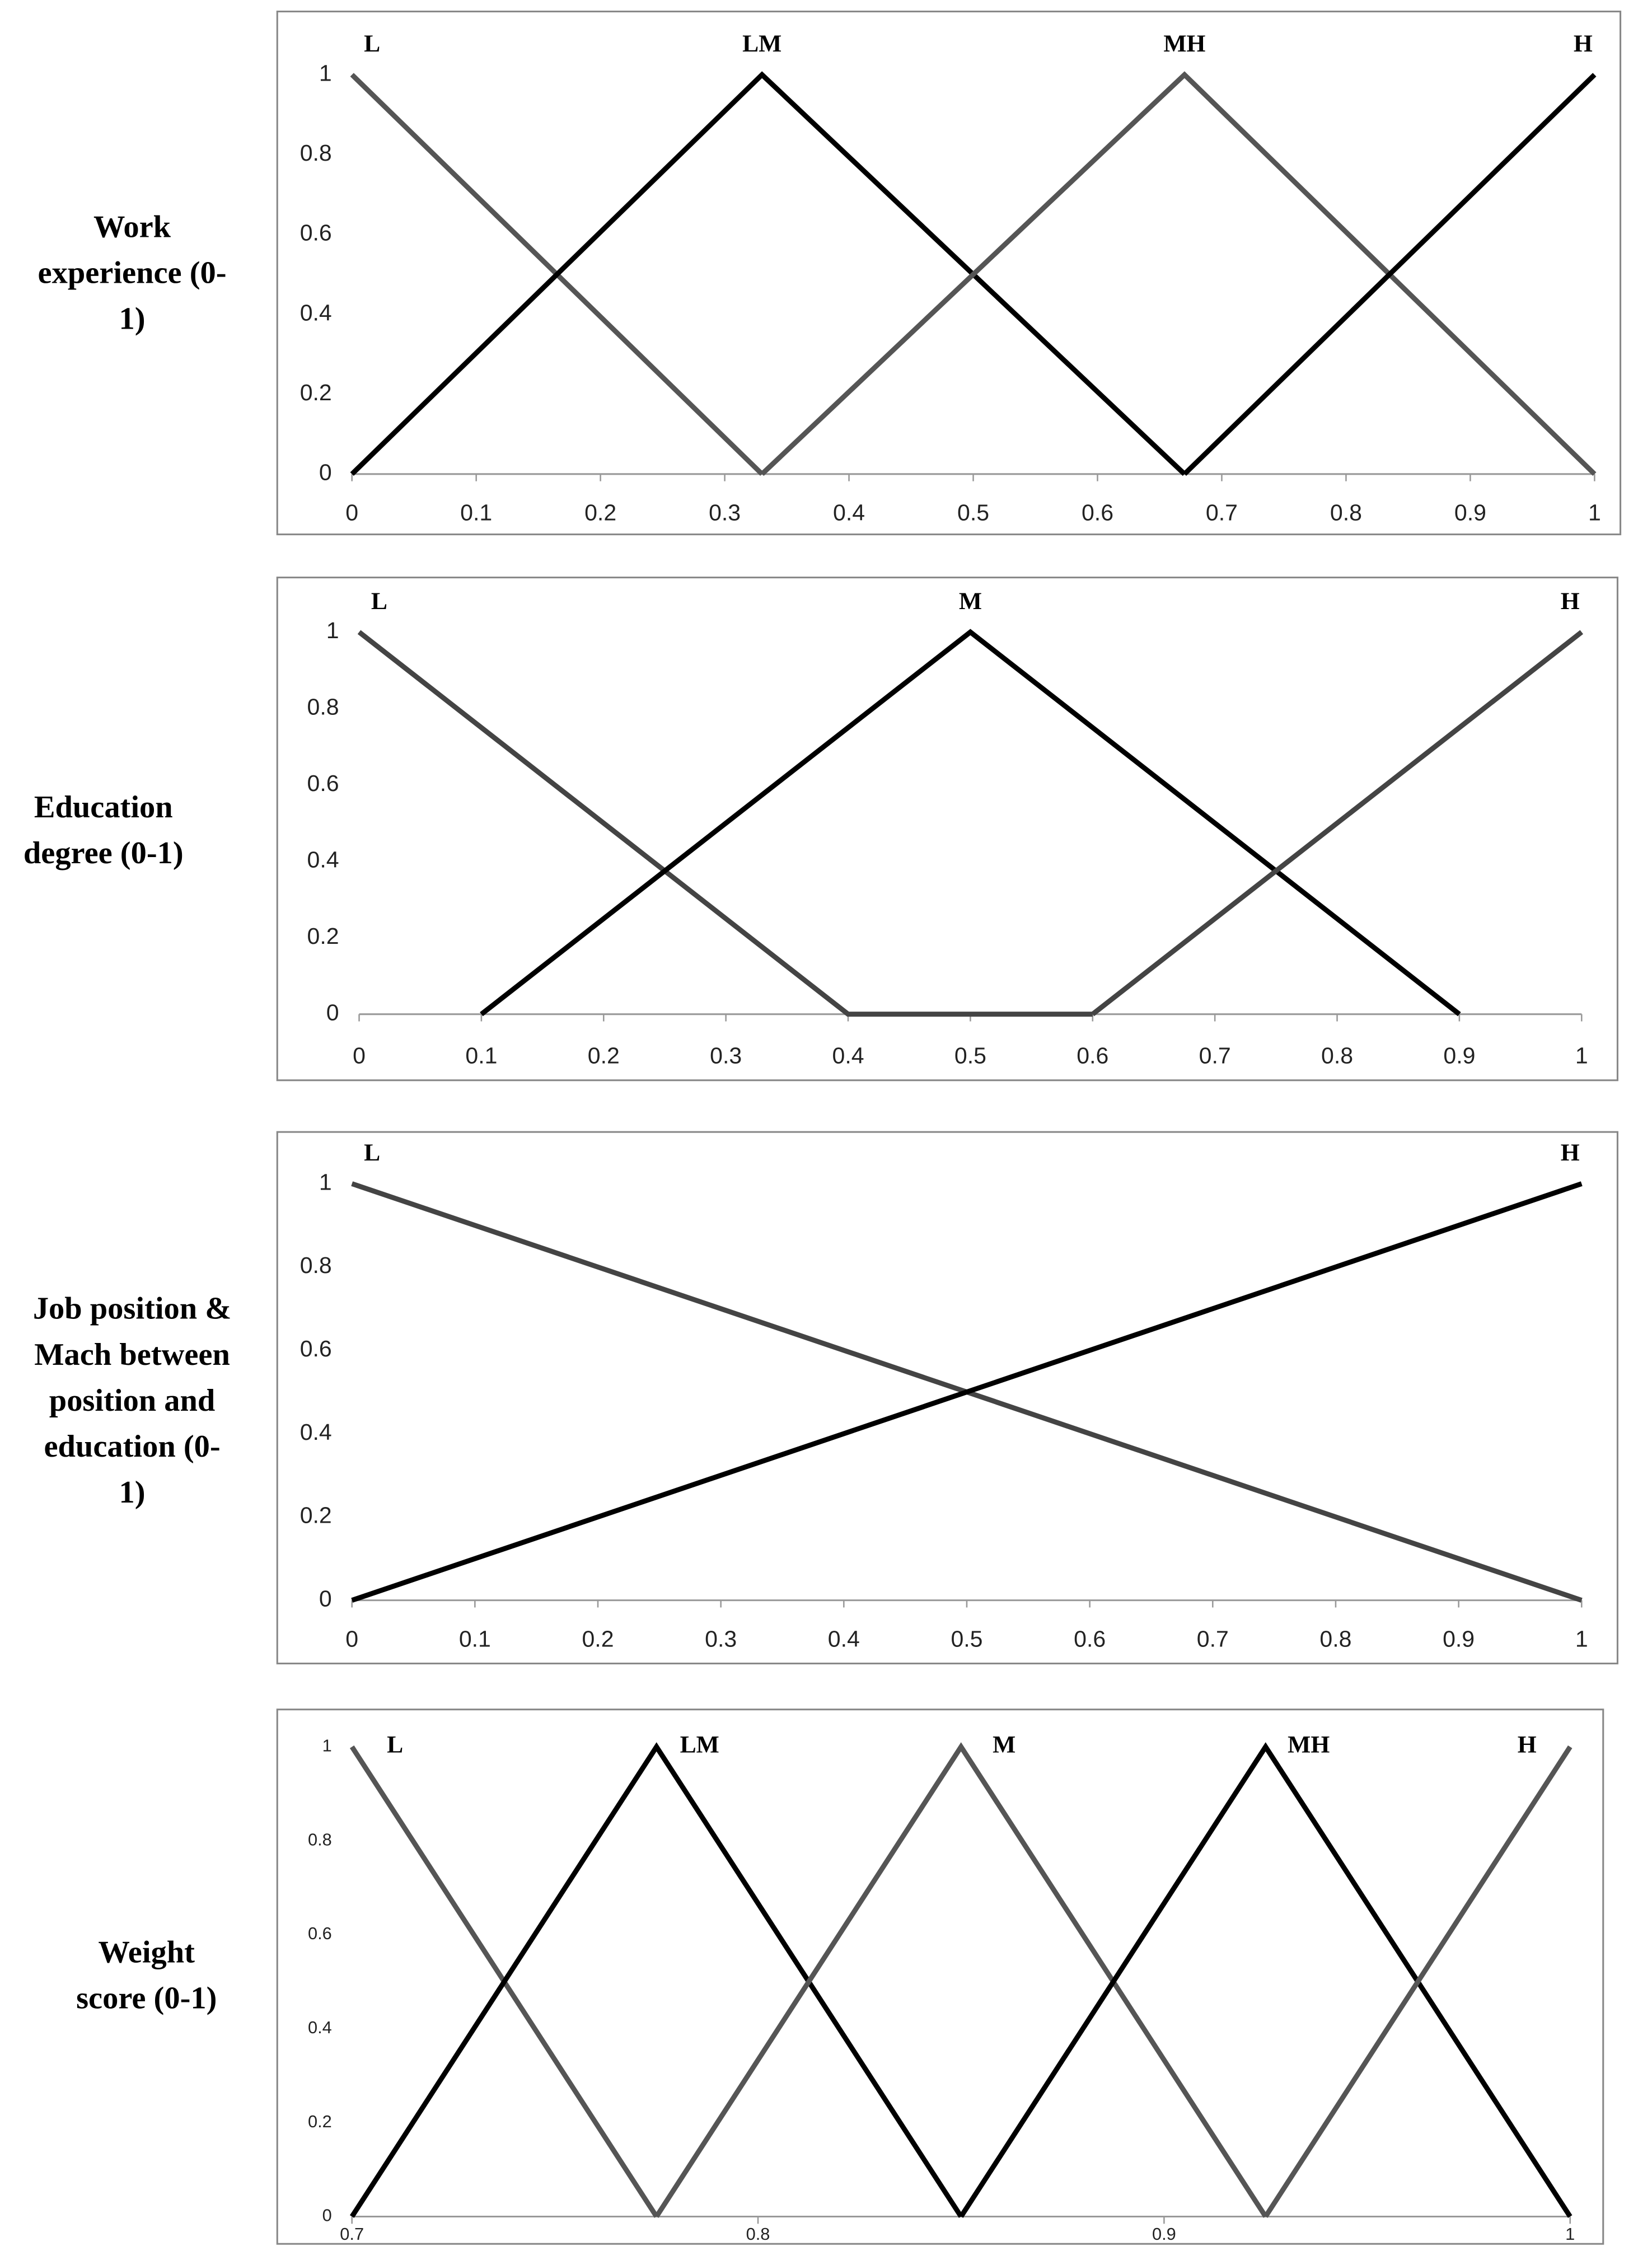 Image resolution: width=1652 pixels, height=2251 pixels. What do you see at coordinates (132, 272) in the screenshot?
I see `y-axis-label: Work experience (0-1)` at bounding box center [132, 272].